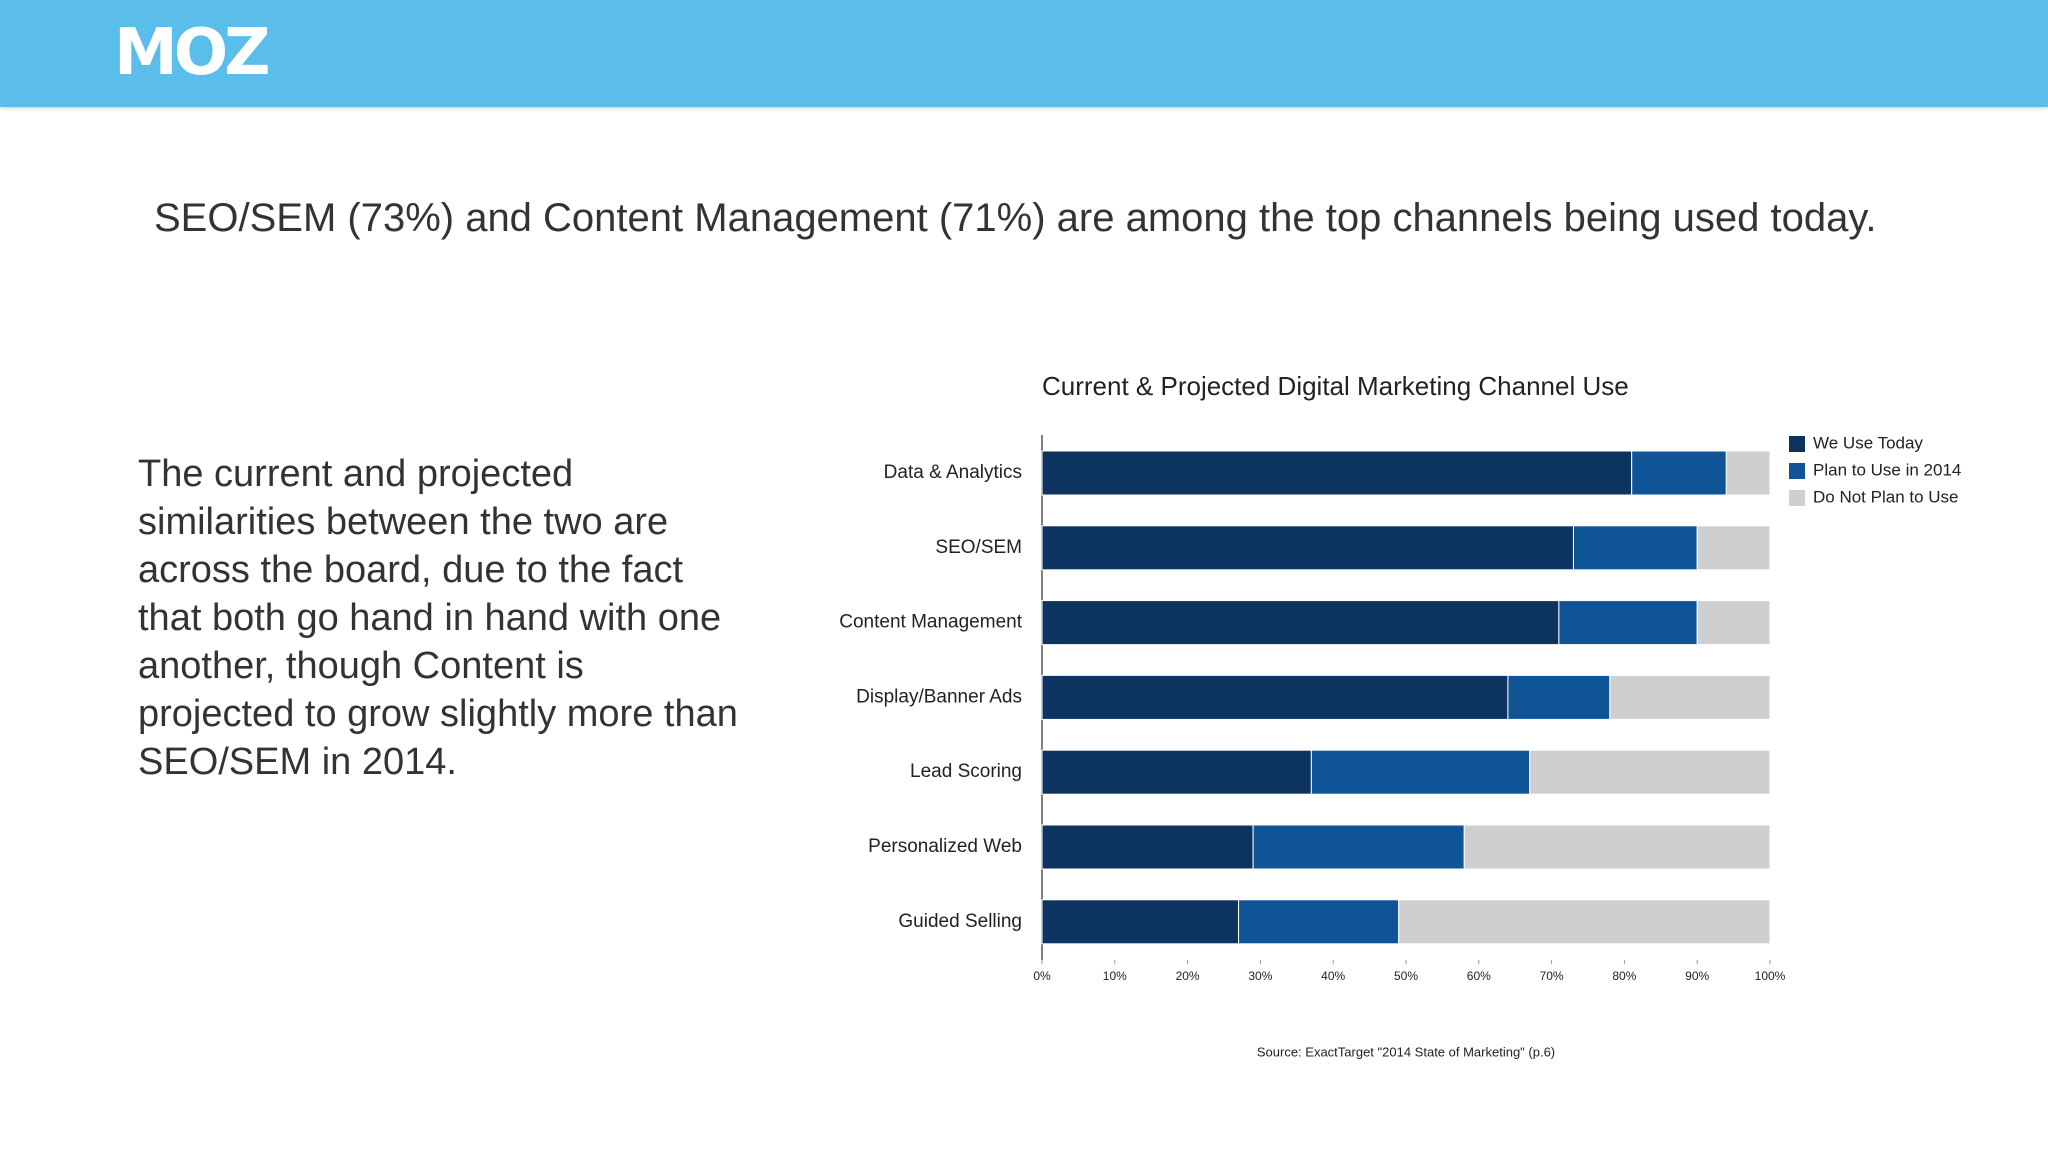 The image size is (2048, 1152). I want to click on category-label: Content Management, so click(930, 622).